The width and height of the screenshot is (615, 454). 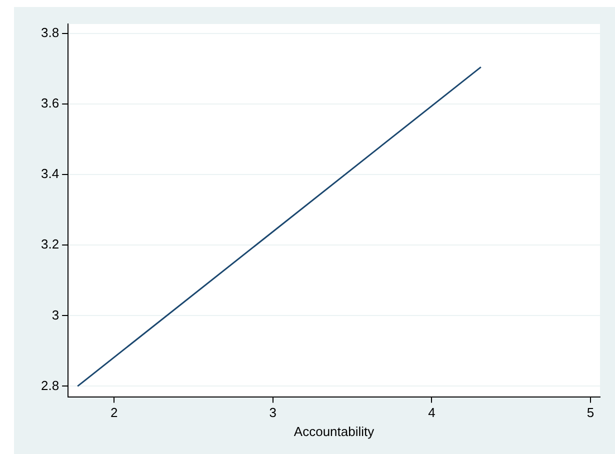 I want to click on x-axis-title: Accountability, so click(x=334, y=431).